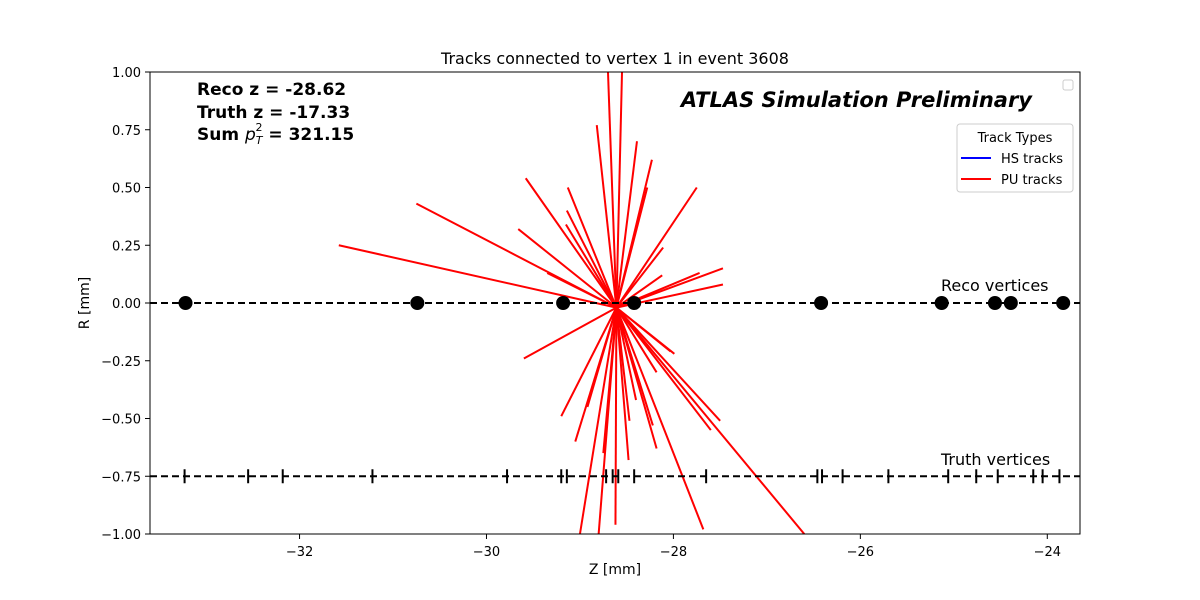 The height and width of the screenshot is (600, 1200). Describe the element at coordinates (615, 570) in the screenshot. I see `x-axis-label: Z [mm]` at that location.